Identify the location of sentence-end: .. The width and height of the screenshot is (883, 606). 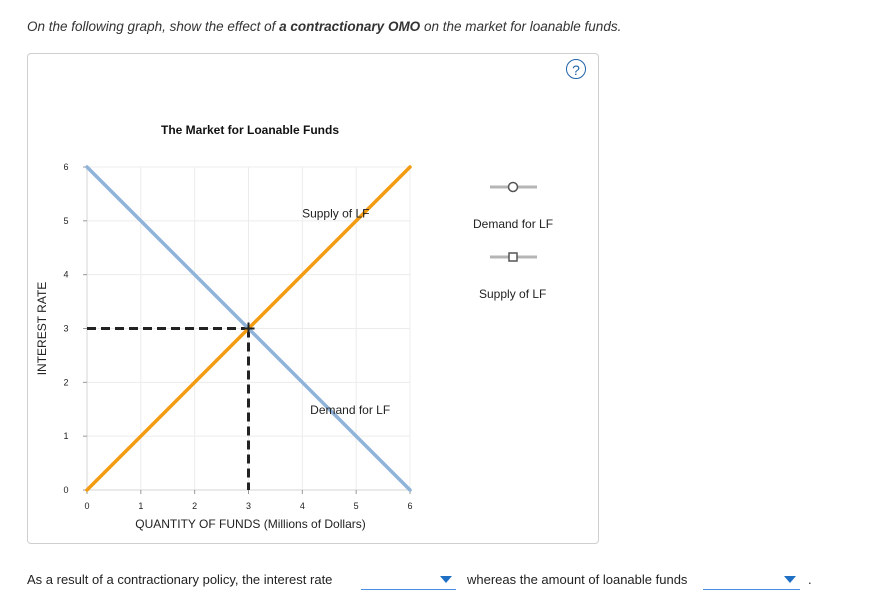
(810, 579).